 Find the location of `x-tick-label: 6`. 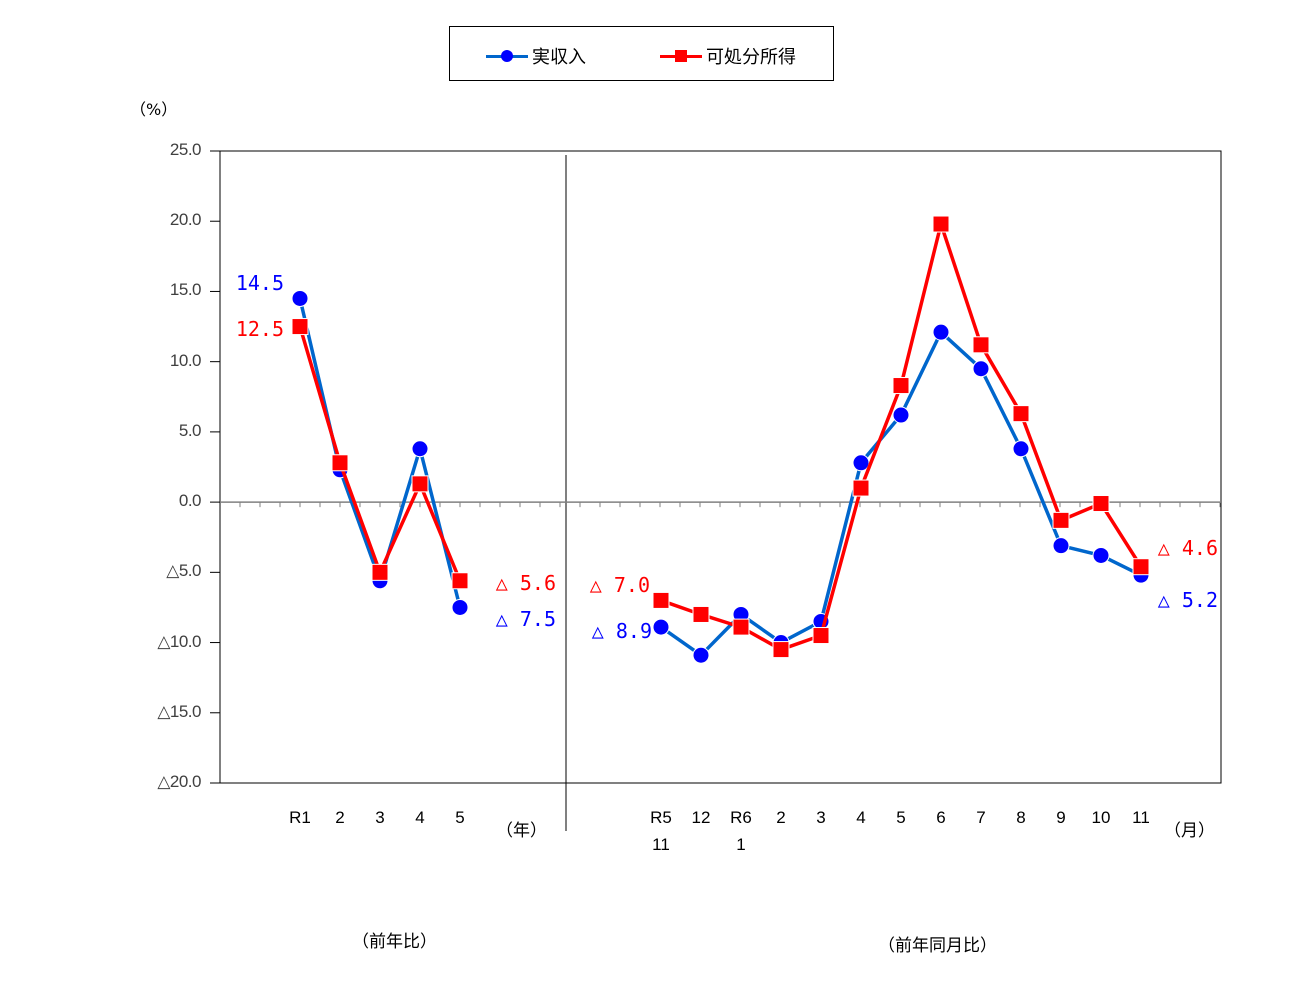

x-tick-label: 6 is located at coordinates (941, 817).